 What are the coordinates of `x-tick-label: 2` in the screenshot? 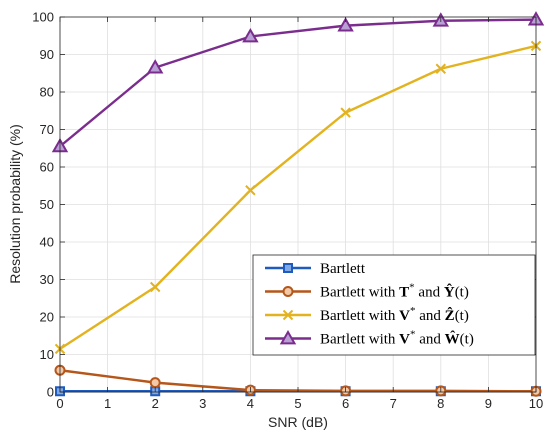 It's located at (155, 403).